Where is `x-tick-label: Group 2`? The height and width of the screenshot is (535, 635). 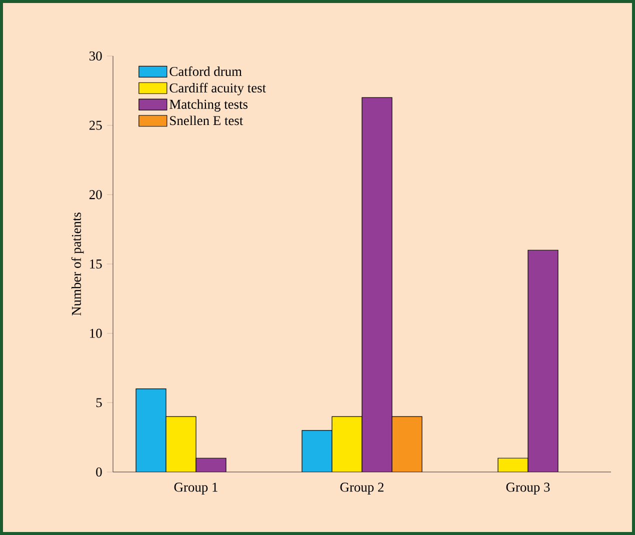
x-tick-label: Group 2 is located at coordinates (362, 488).